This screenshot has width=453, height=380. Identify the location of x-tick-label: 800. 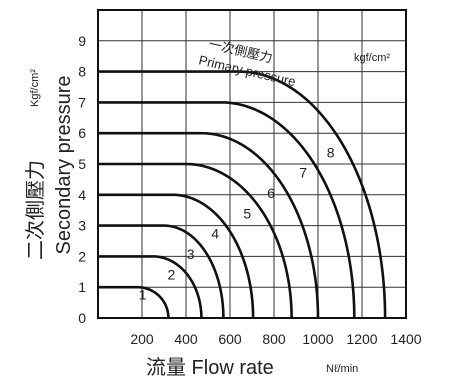
(274, 339).